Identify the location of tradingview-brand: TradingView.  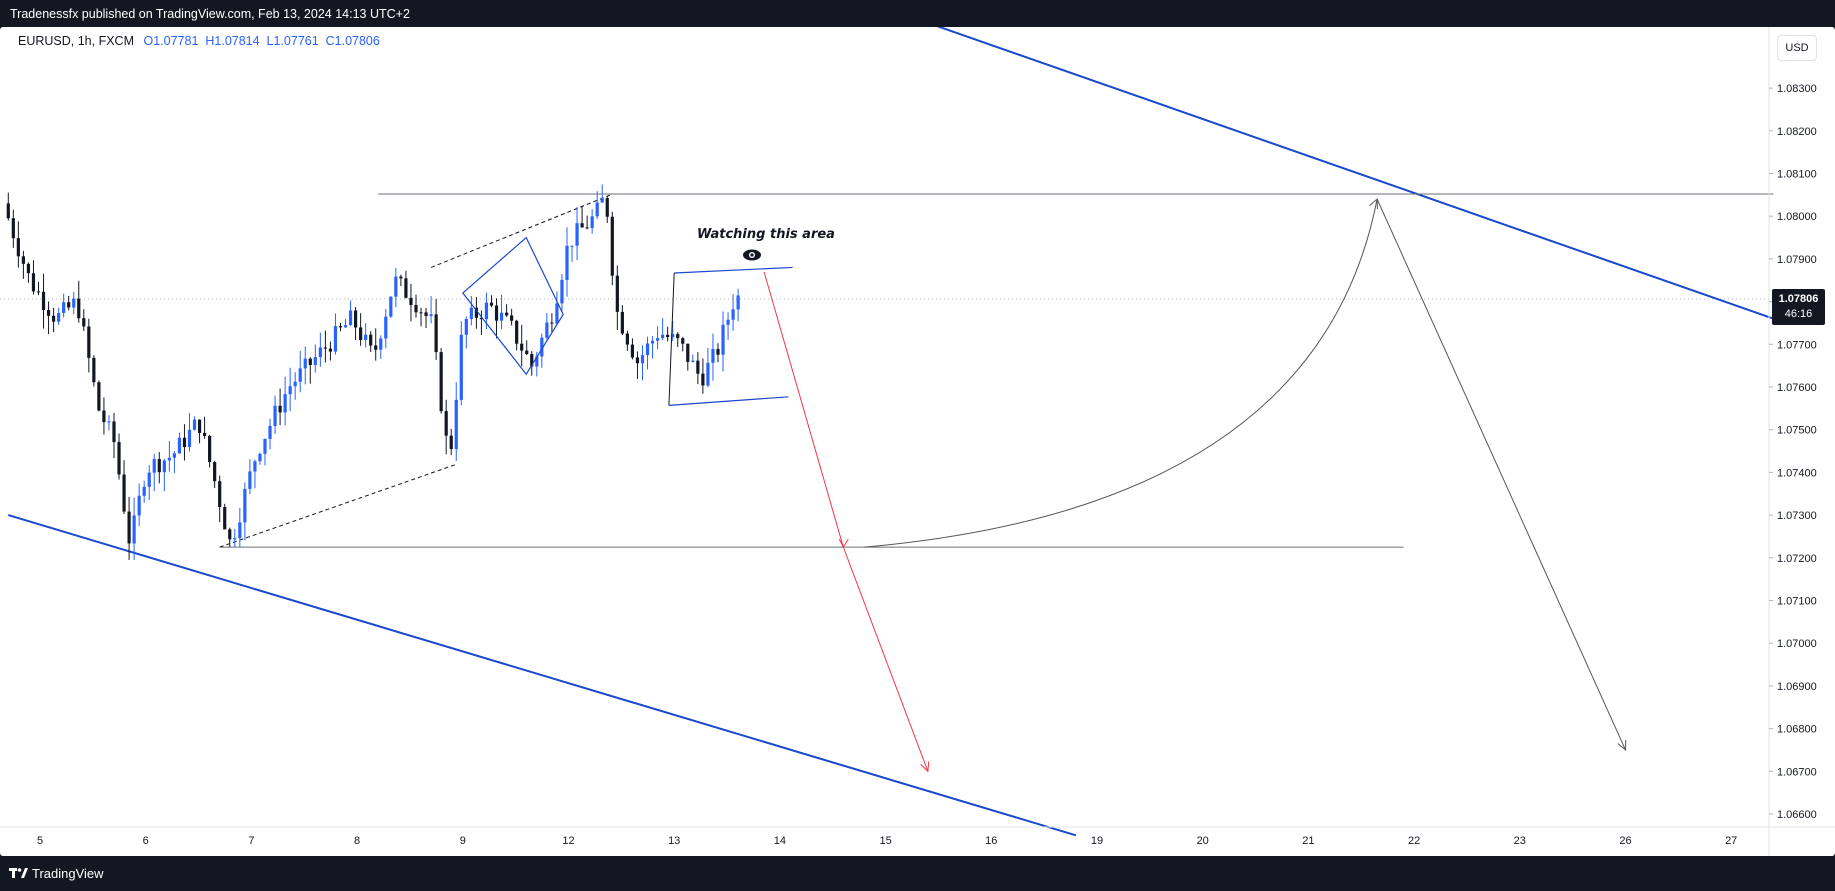
(68, 873).